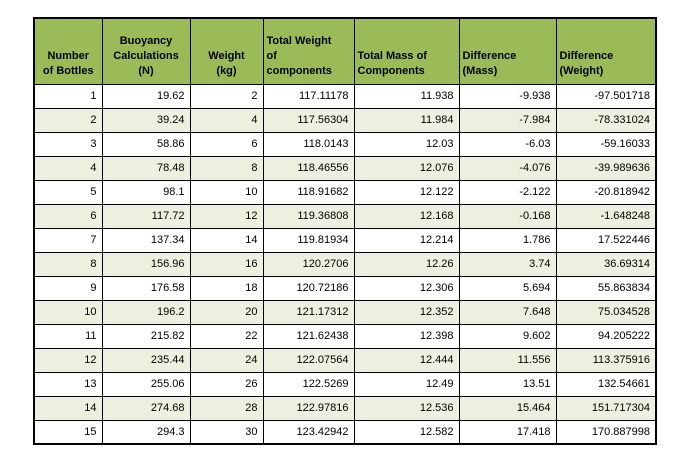 The image size is (675, 464). Describe the element at coordinates (308, 96) in the screenshot. I see `table-cell: 117.11178` at that location.